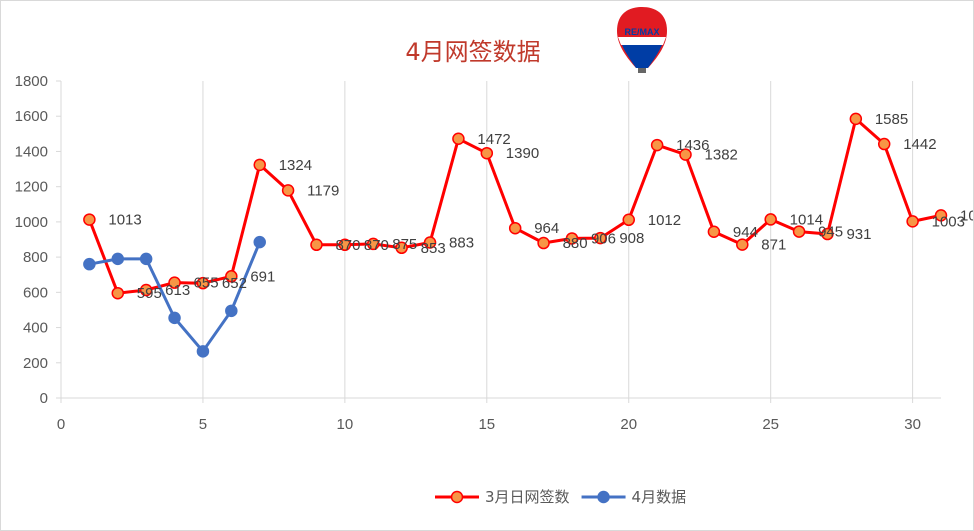  What do you see at coordinates (461, 242) in the screenshot?
I see `data-label: 883` at bounding box center [461, 242].